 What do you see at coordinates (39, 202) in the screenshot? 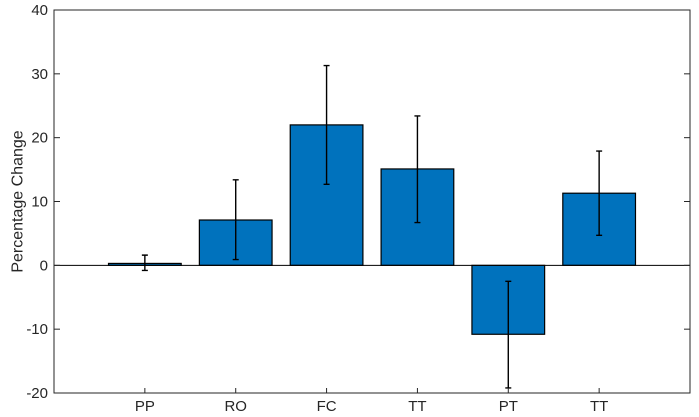
I see `y-tick-label: 10` at bounding box center [39, 202].